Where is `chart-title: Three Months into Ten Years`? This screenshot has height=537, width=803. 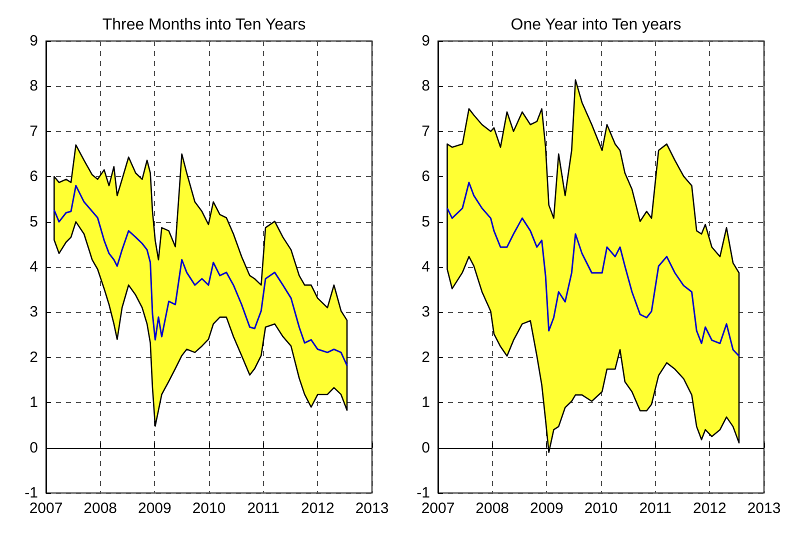 chart-title: Three Months into Ten Years is located at coordinates (204, 25).